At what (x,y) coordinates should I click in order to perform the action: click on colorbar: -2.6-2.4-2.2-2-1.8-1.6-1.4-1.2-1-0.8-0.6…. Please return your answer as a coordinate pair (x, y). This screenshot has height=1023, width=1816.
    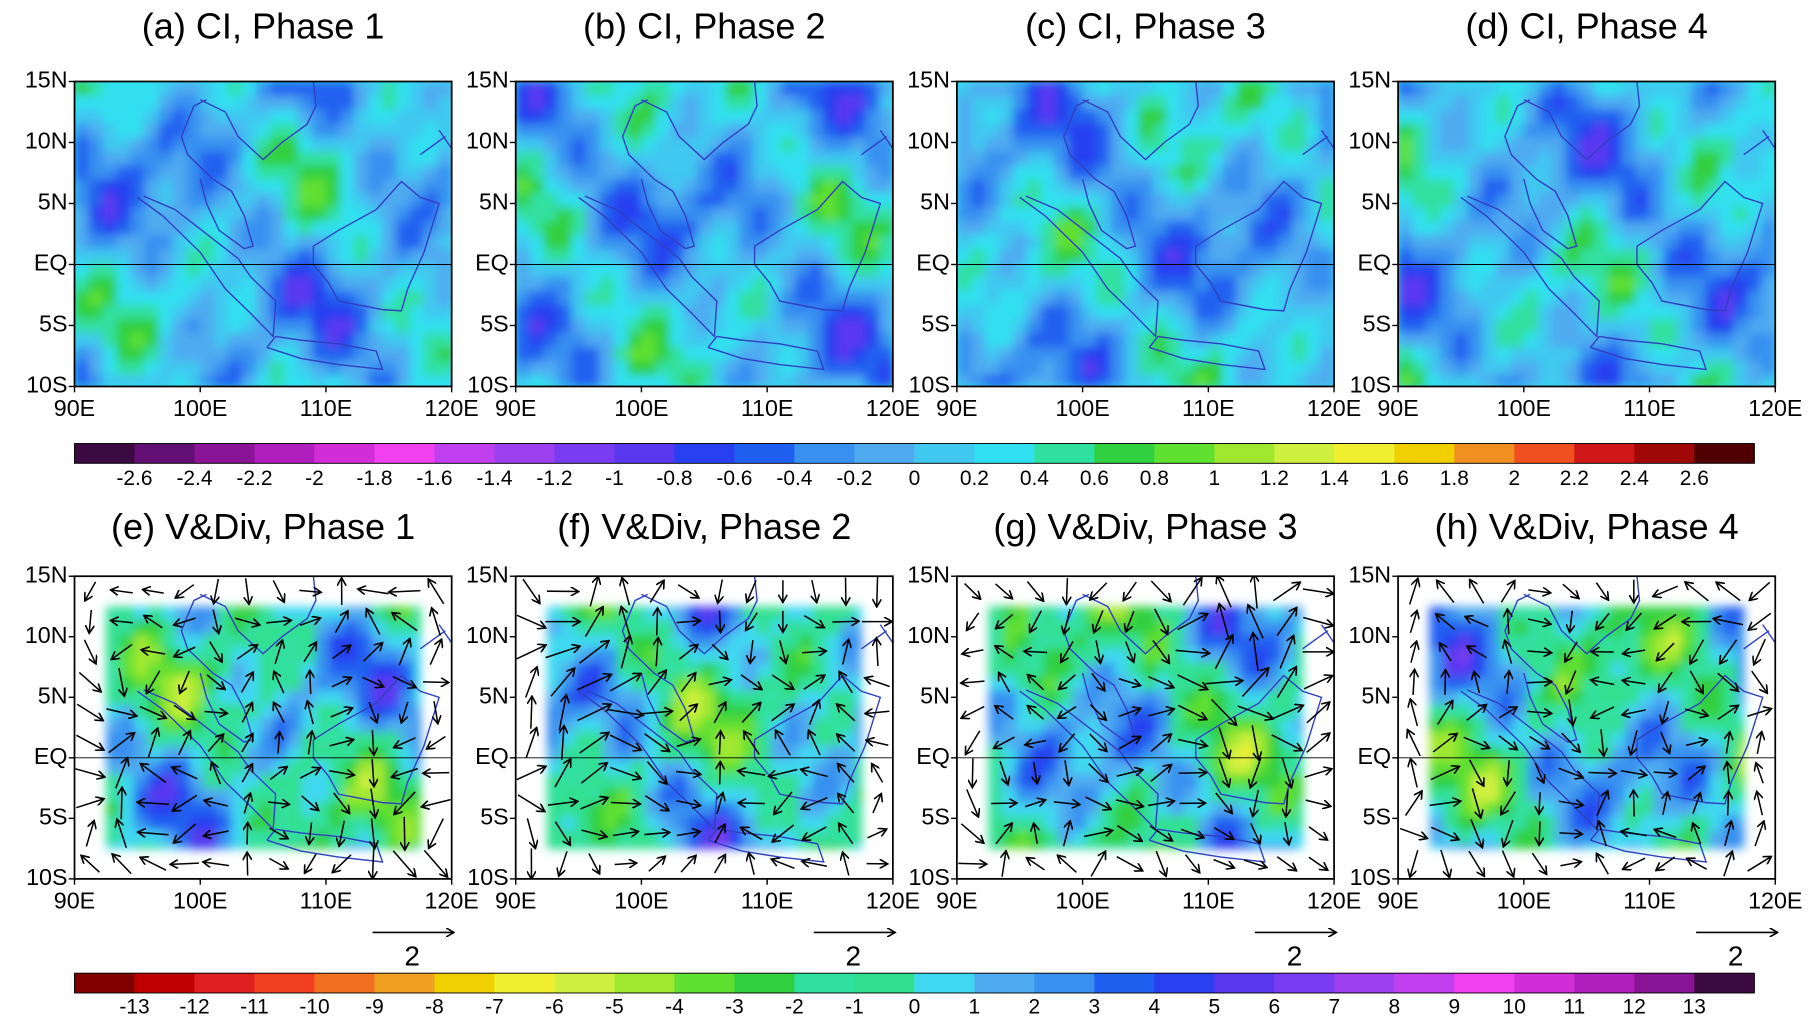
    Looking at the image, I should click on (915, 467).